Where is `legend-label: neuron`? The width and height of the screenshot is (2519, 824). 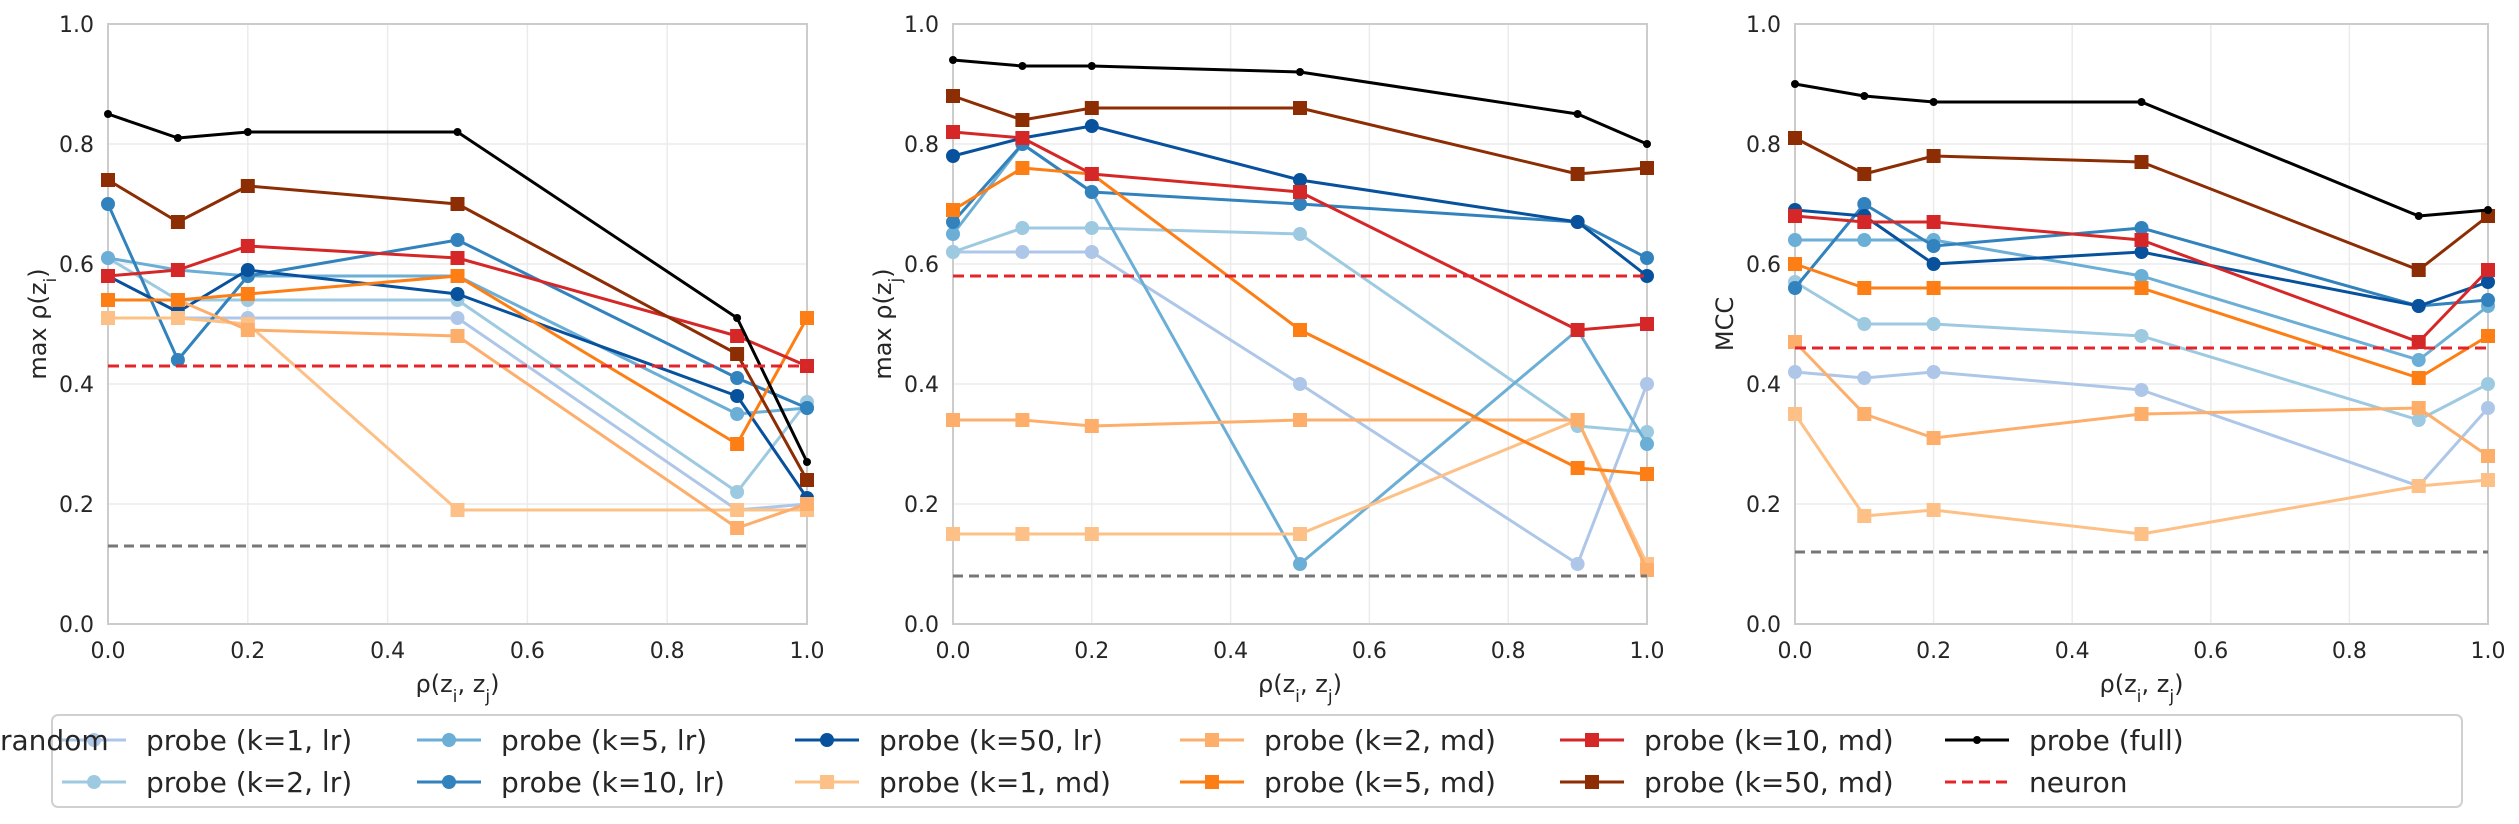 legend-label: neuron is located at coordinates (2078, 782).